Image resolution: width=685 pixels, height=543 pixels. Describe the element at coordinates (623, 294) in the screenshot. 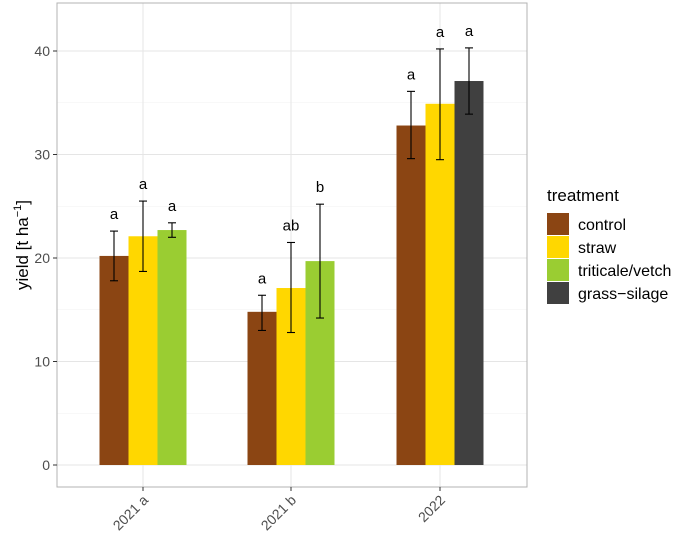

I see `legend-label: grass−silage` at that location.